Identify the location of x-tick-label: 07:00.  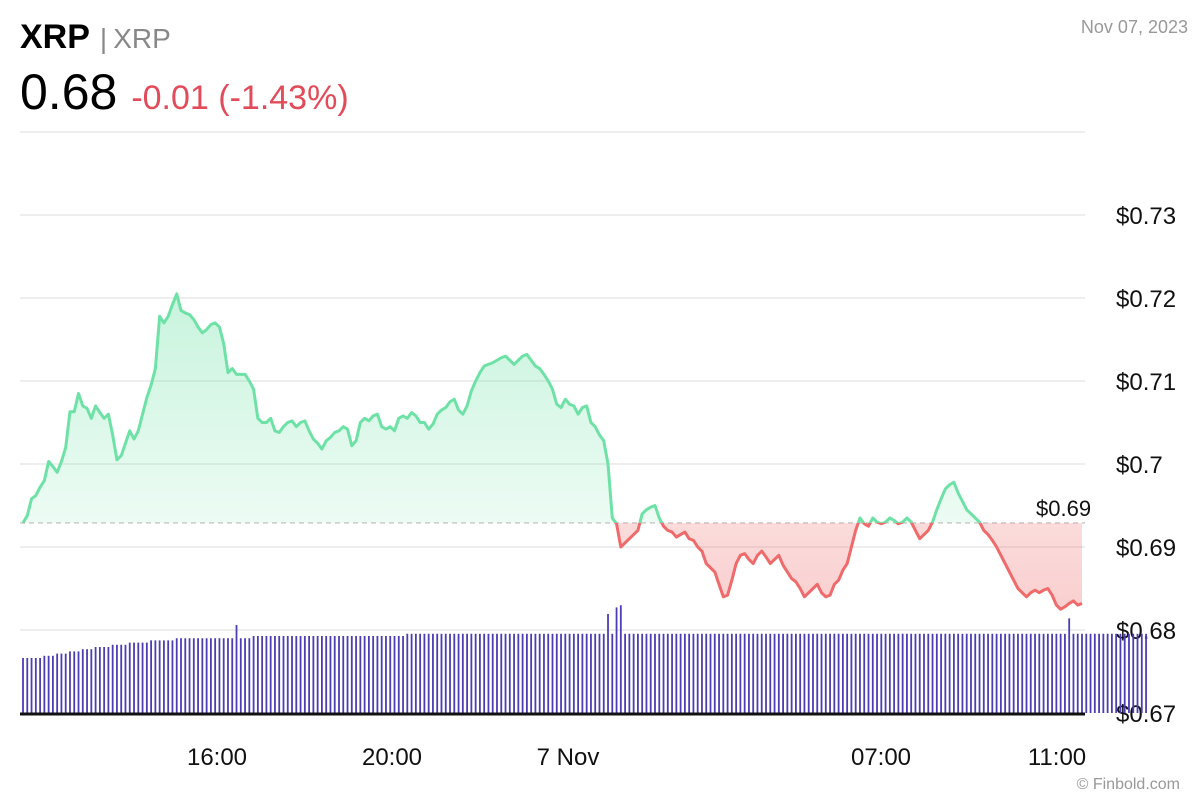
(881, 757).